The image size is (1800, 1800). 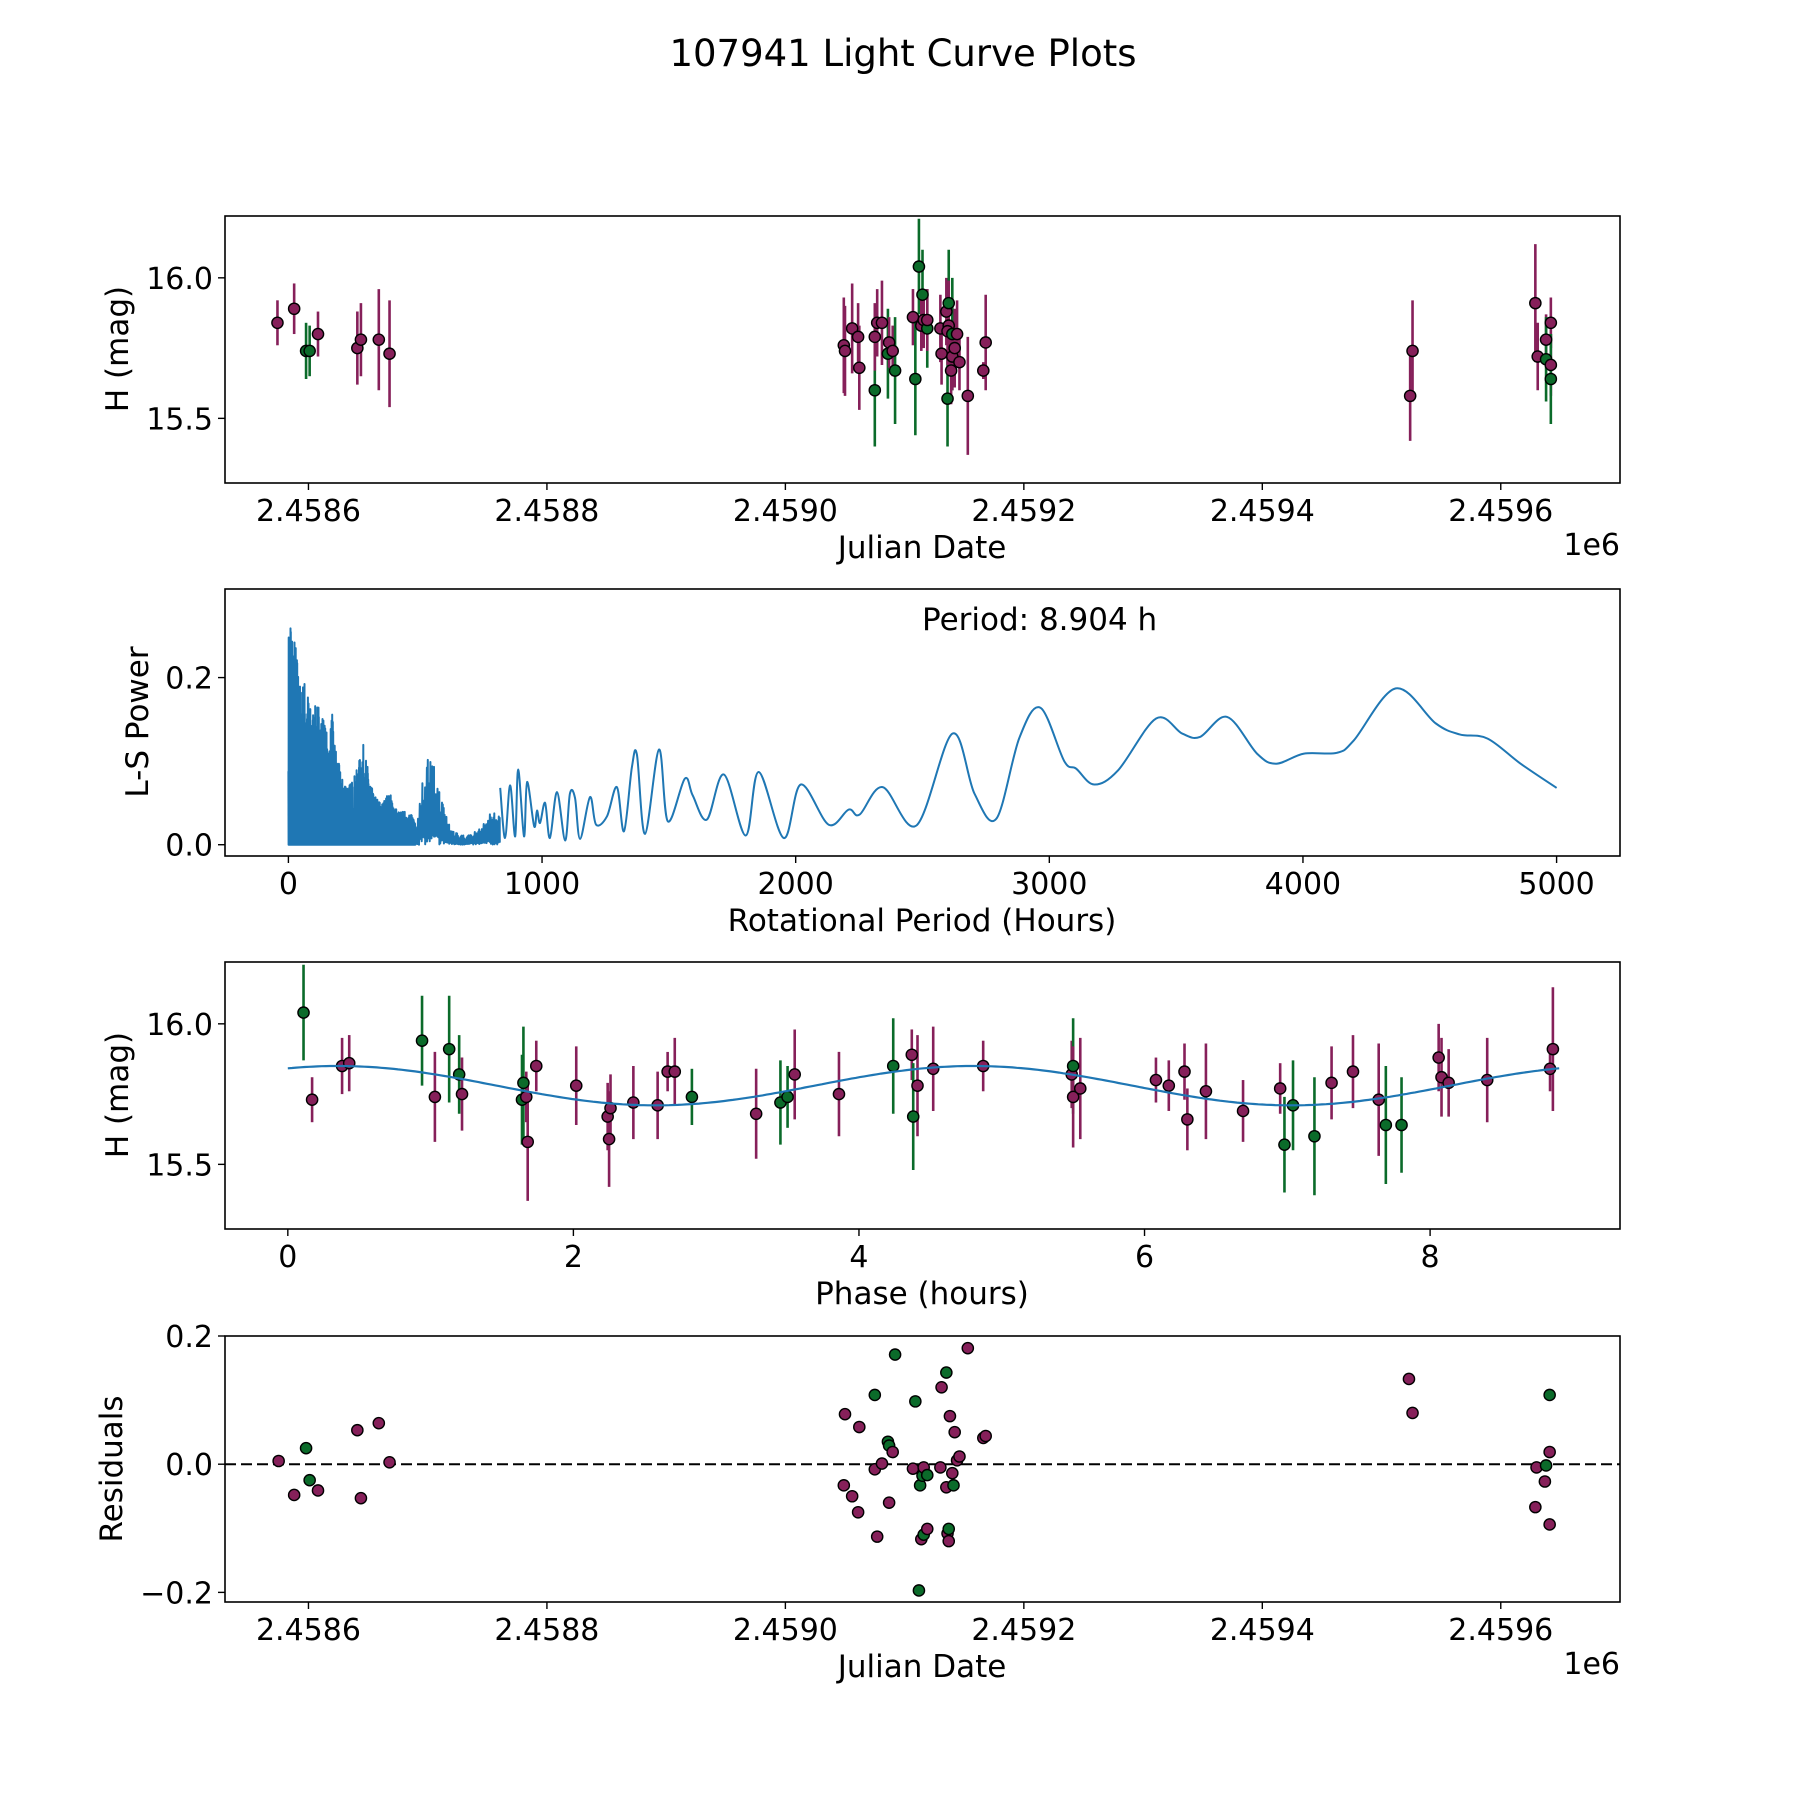 What do you see at coordinates (112, 1468) in the screenshot?
I see `residuals-ylabel: Residuals` at bounding box center [112, 1468].